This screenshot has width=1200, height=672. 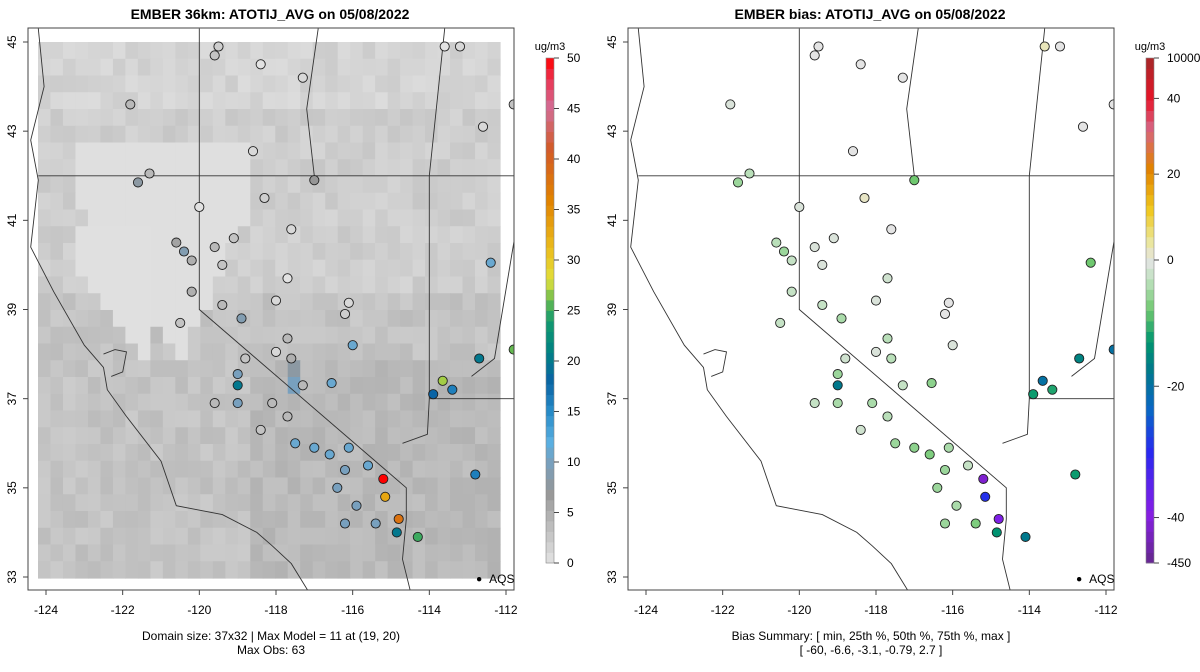 I want to click on y-tick-label: 41, so click(x=12, y=220).